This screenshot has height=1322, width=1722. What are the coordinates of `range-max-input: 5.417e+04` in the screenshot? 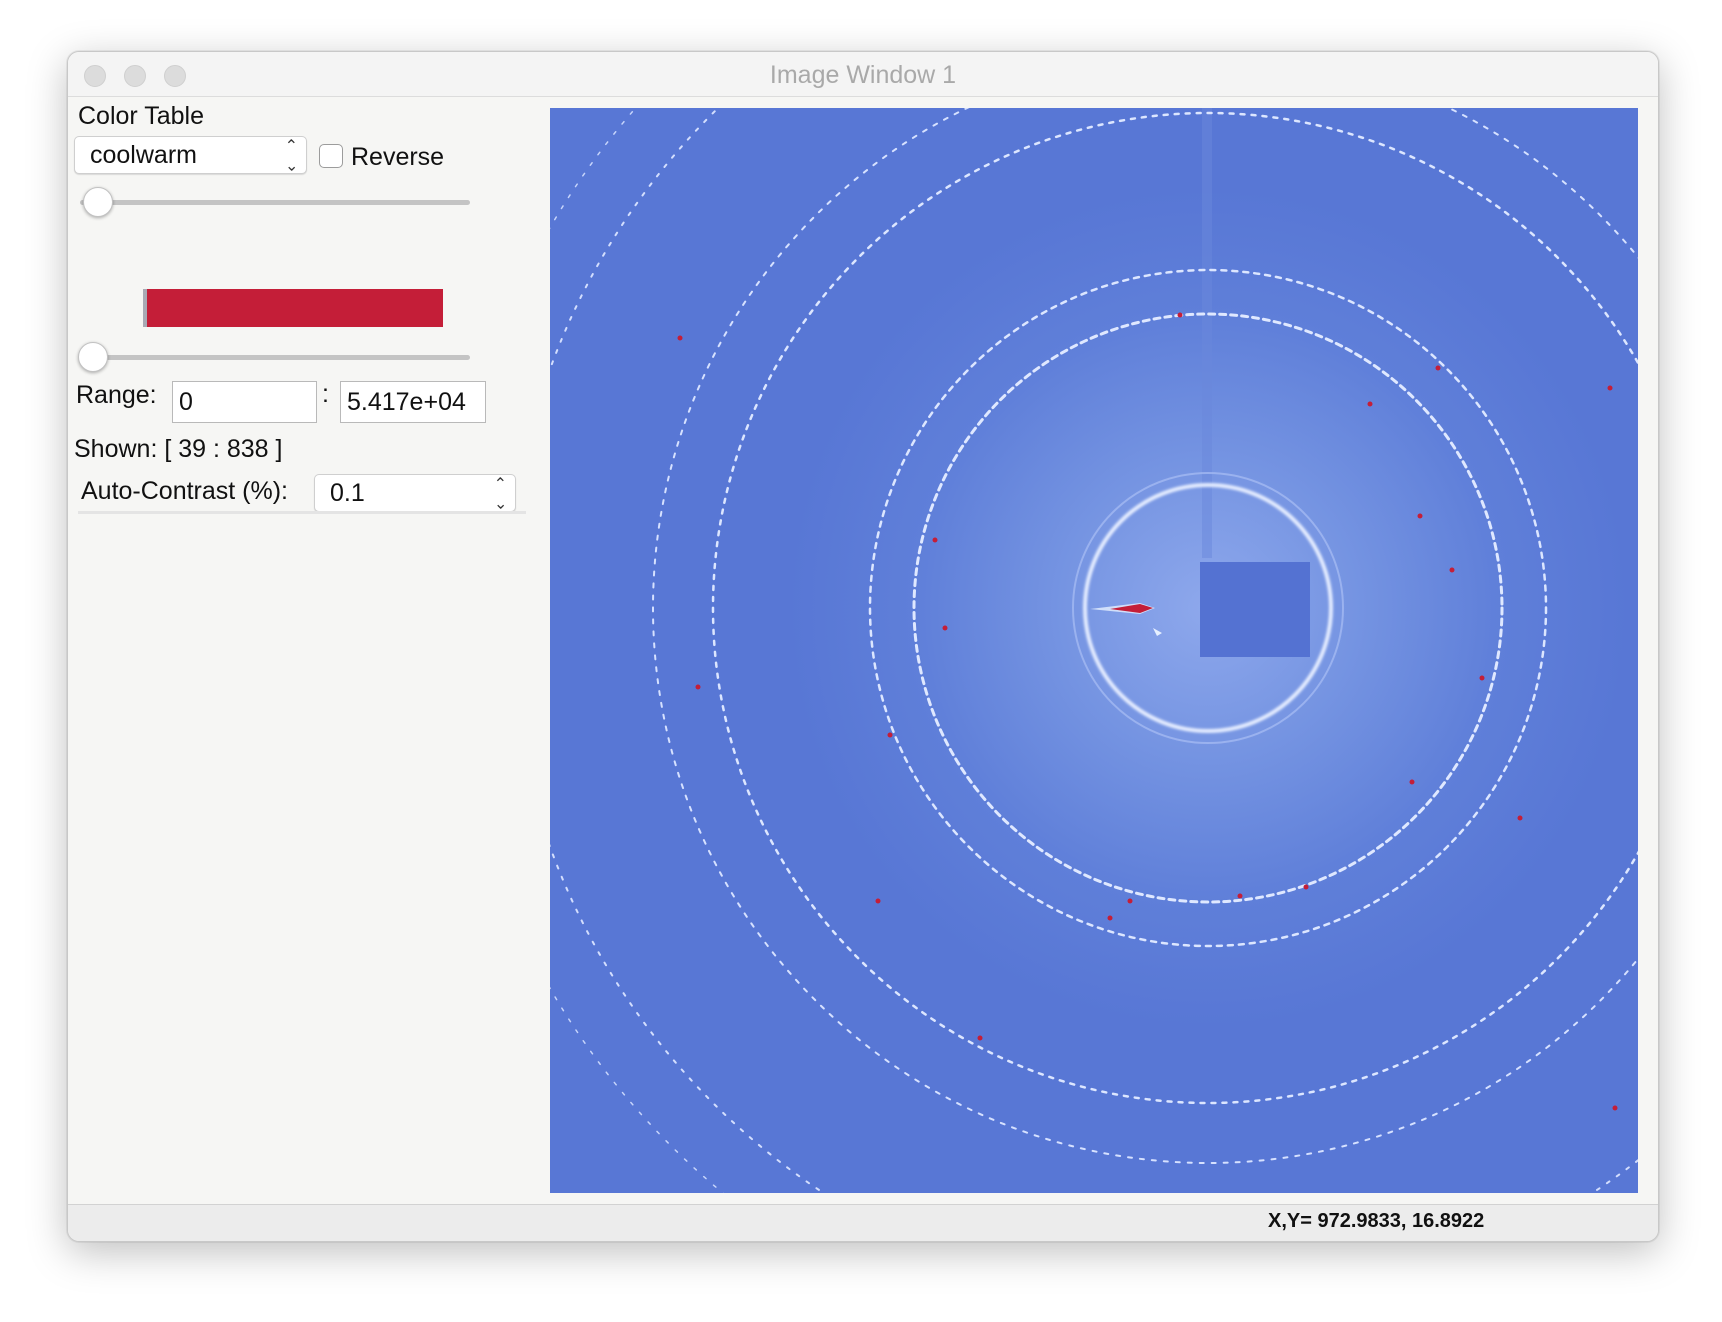 It's located at (413, 402).